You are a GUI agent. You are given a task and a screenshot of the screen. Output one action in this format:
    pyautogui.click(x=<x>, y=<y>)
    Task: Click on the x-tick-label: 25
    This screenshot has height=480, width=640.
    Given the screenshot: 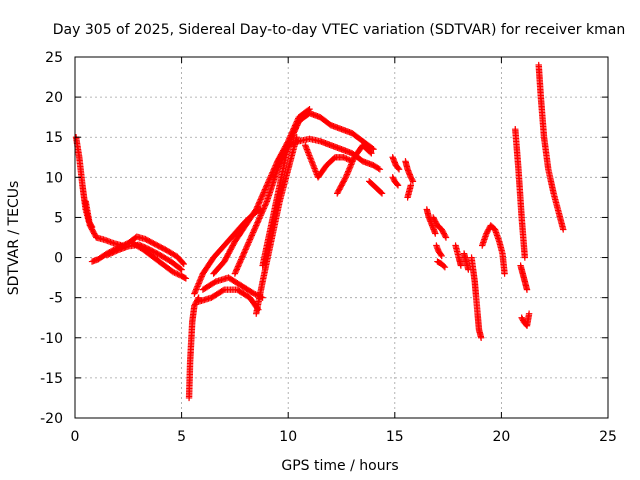 What is the action you would take?
    pyautogui.click(x=608, y=437)
    